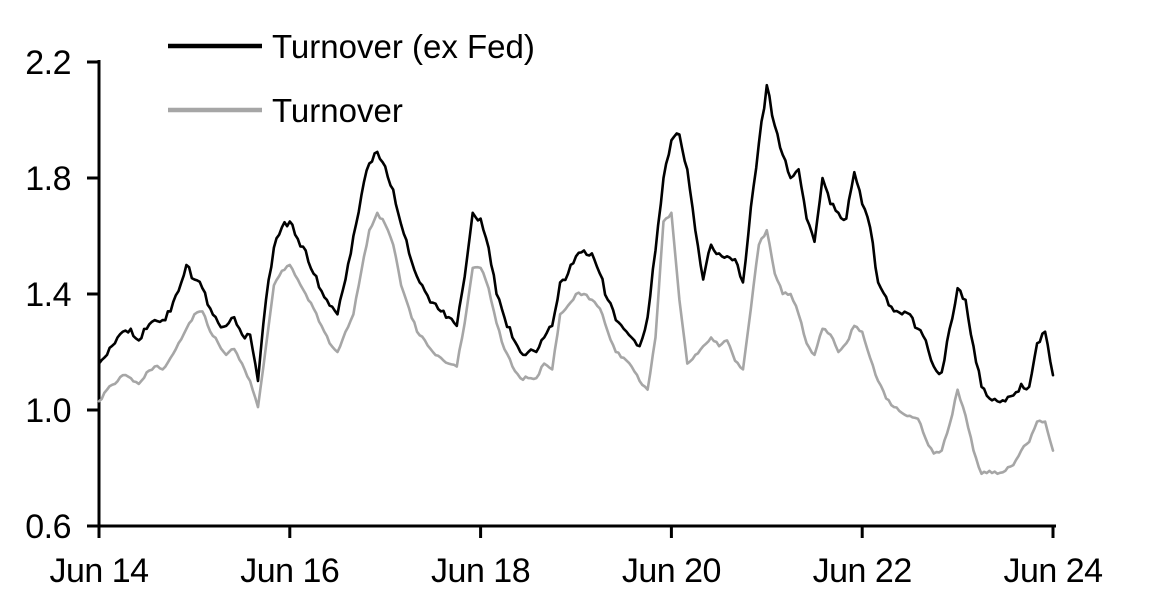  Describe the element at coordinates (862, 571) in the screenshot. I see `x-tick-label: Jun 22` at that location.